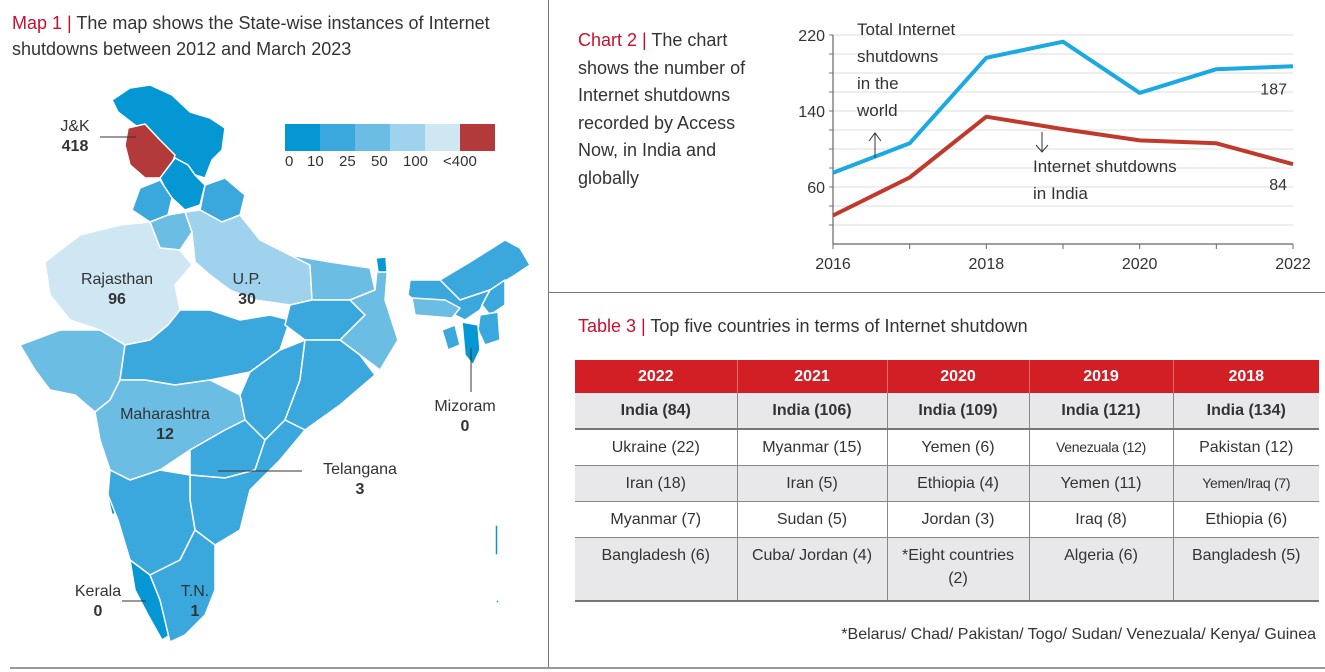 The image size is (1325, 672). I want to click on table-cell: India (109), so click(958, 411).